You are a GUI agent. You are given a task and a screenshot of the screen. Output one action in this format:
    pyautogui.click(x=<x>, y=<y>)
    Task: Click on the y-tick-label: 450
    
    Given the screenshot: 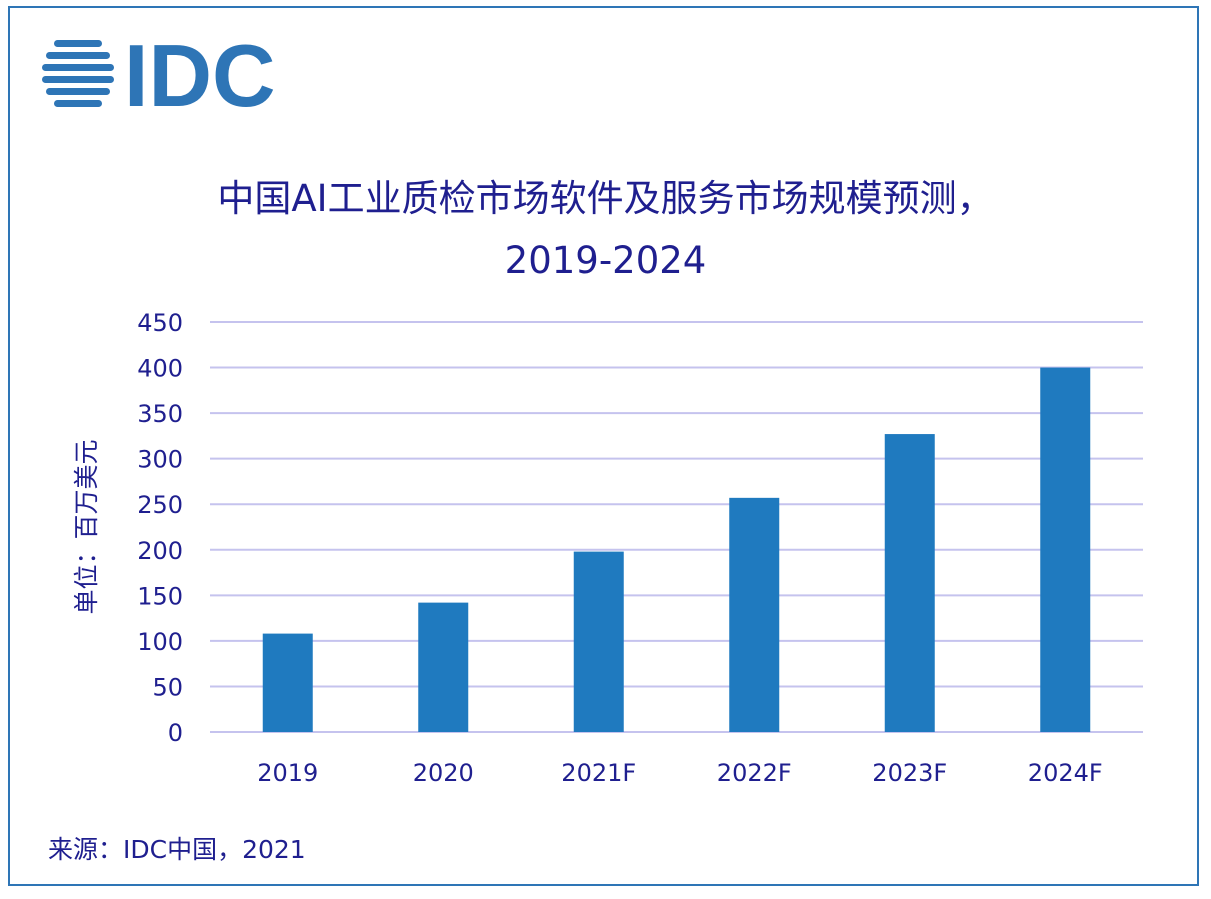 What is the action you would take?
    pyautogui.click(x=160, y=323)
    